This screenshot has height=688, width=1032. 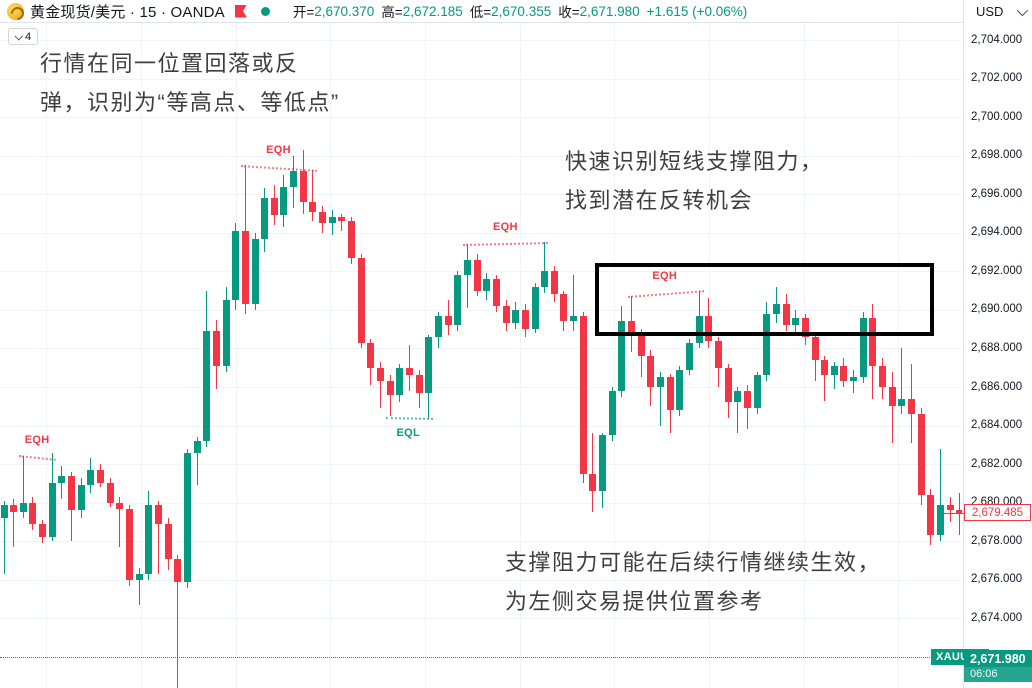 What do you see at coordinates (344, 11) in the screenshot?
I see `open-value: 2,670.370` at bounding box center [344, 11].